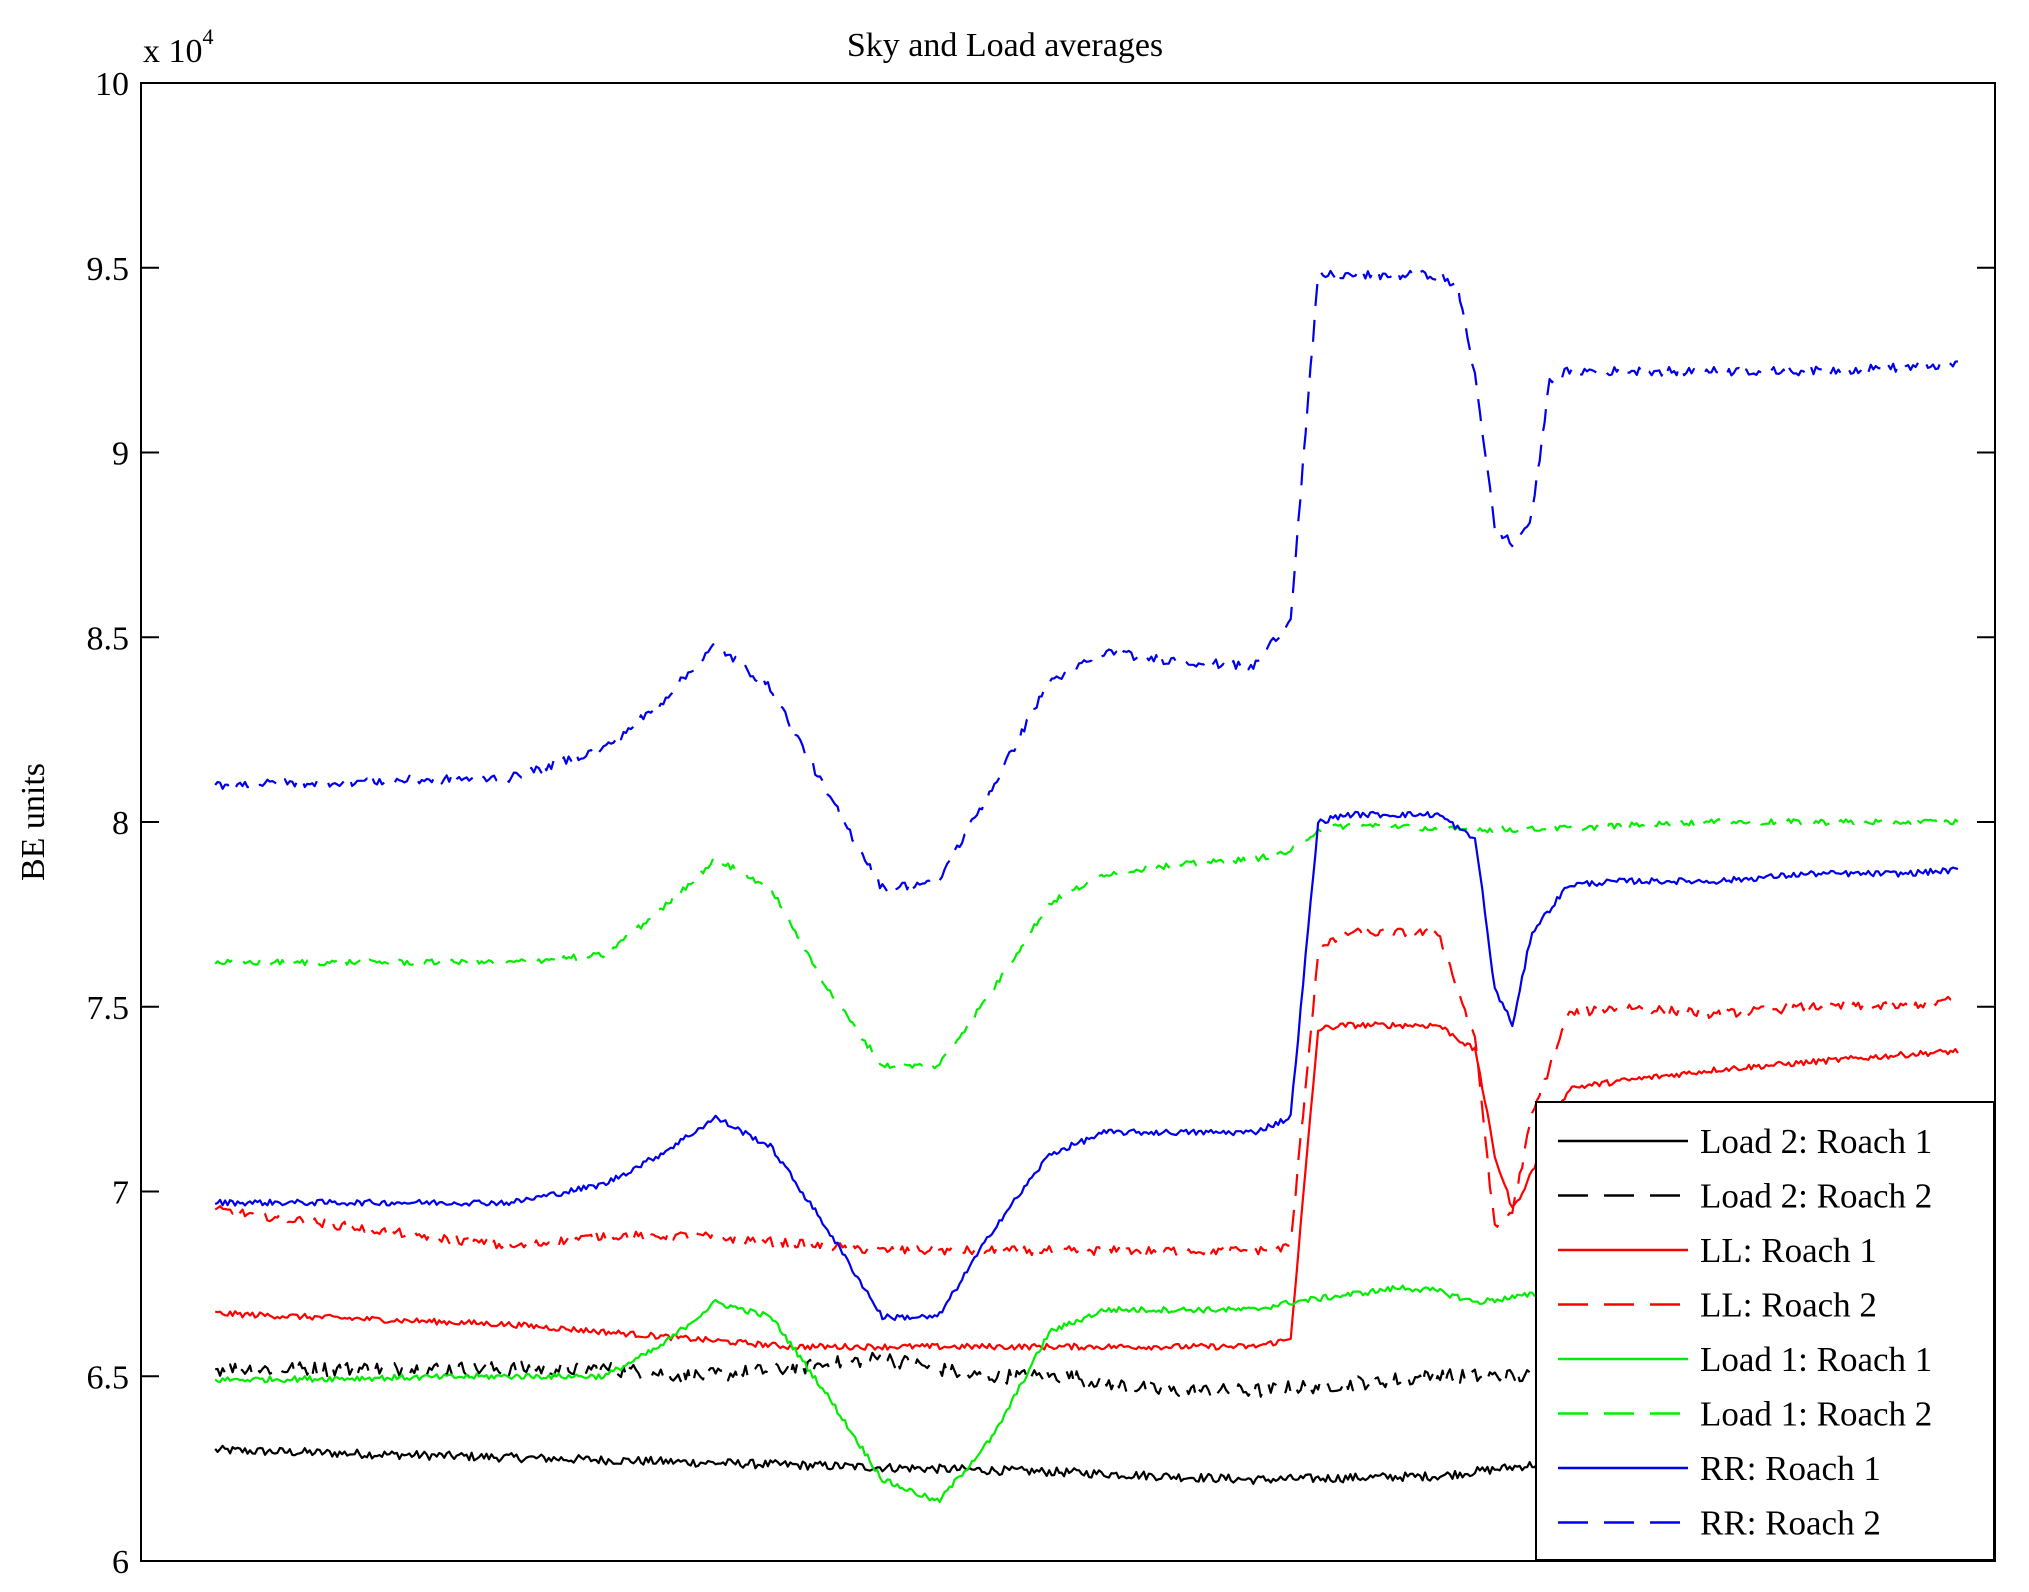 The image size is (2029, 1592). I want to click on chart-title: Sky and Load averages, so click(1005, 45).